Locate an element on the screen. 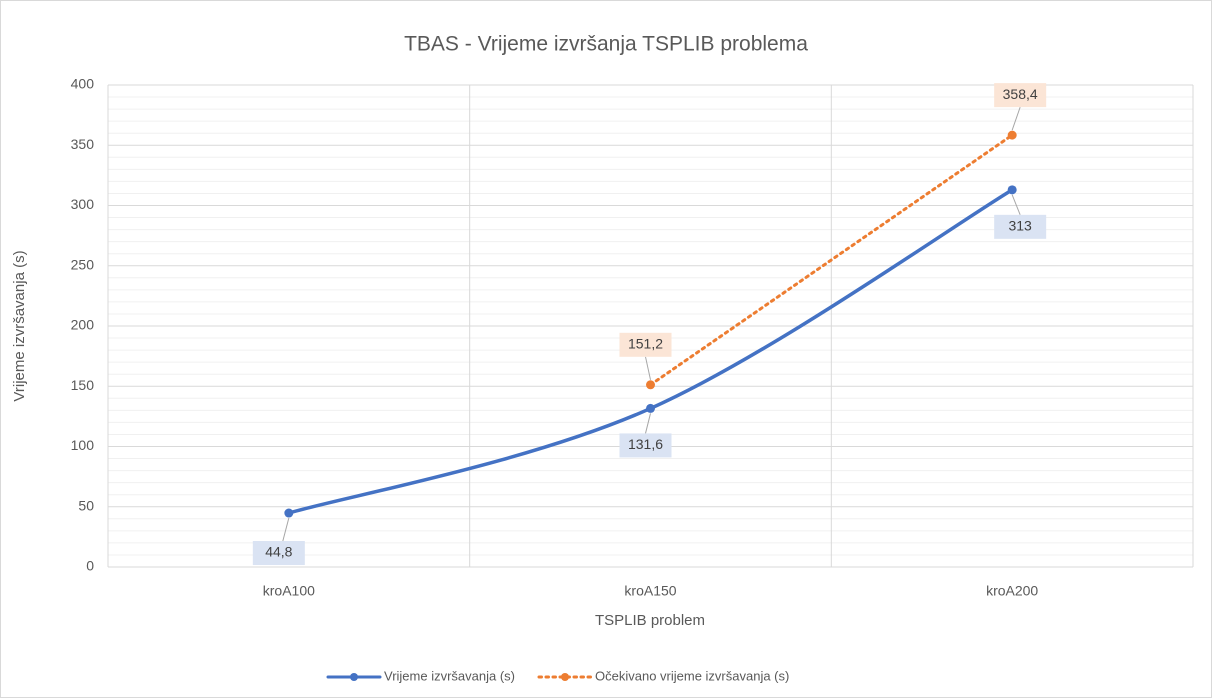  data-label: 151,2 is located at coordinates (645, 344).